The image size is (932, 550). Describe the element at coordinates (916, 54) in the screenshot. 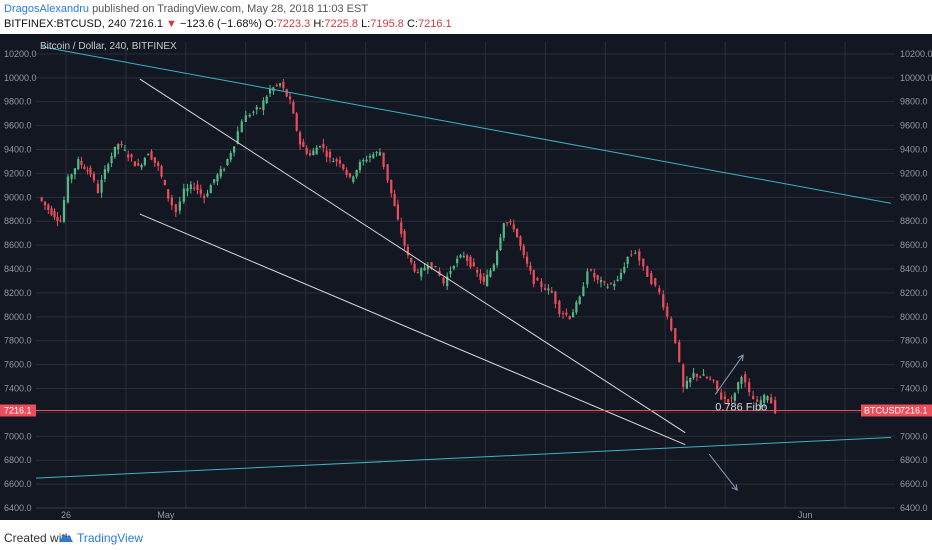

I see `y-tick-label-right: 10200.0` at that location.